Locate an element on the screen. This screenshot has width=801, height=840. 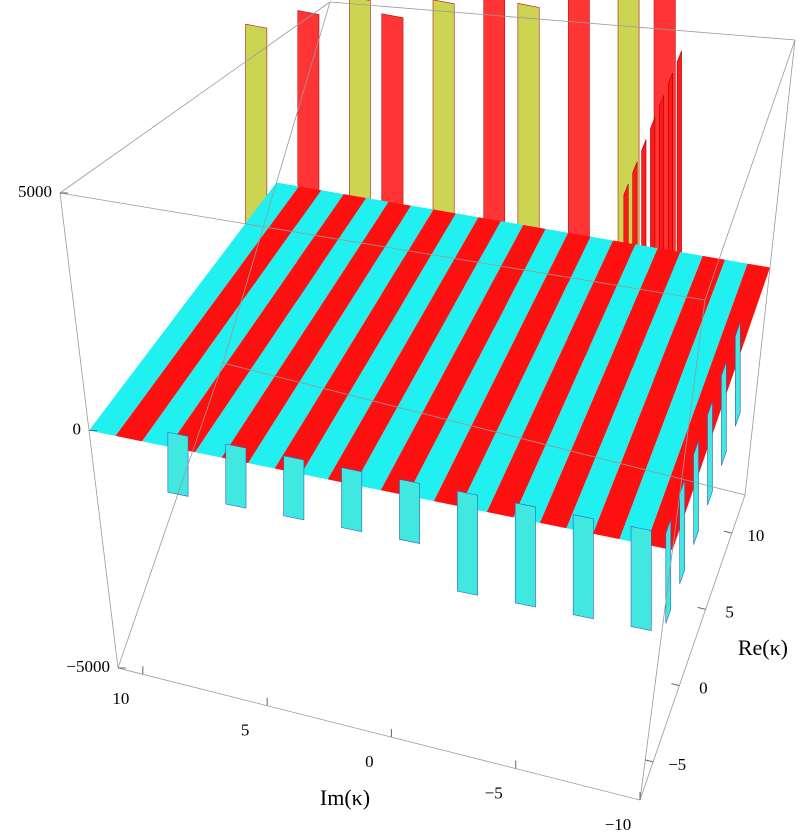
z-tick-label: 5000 is located at coordinates (35, 191).